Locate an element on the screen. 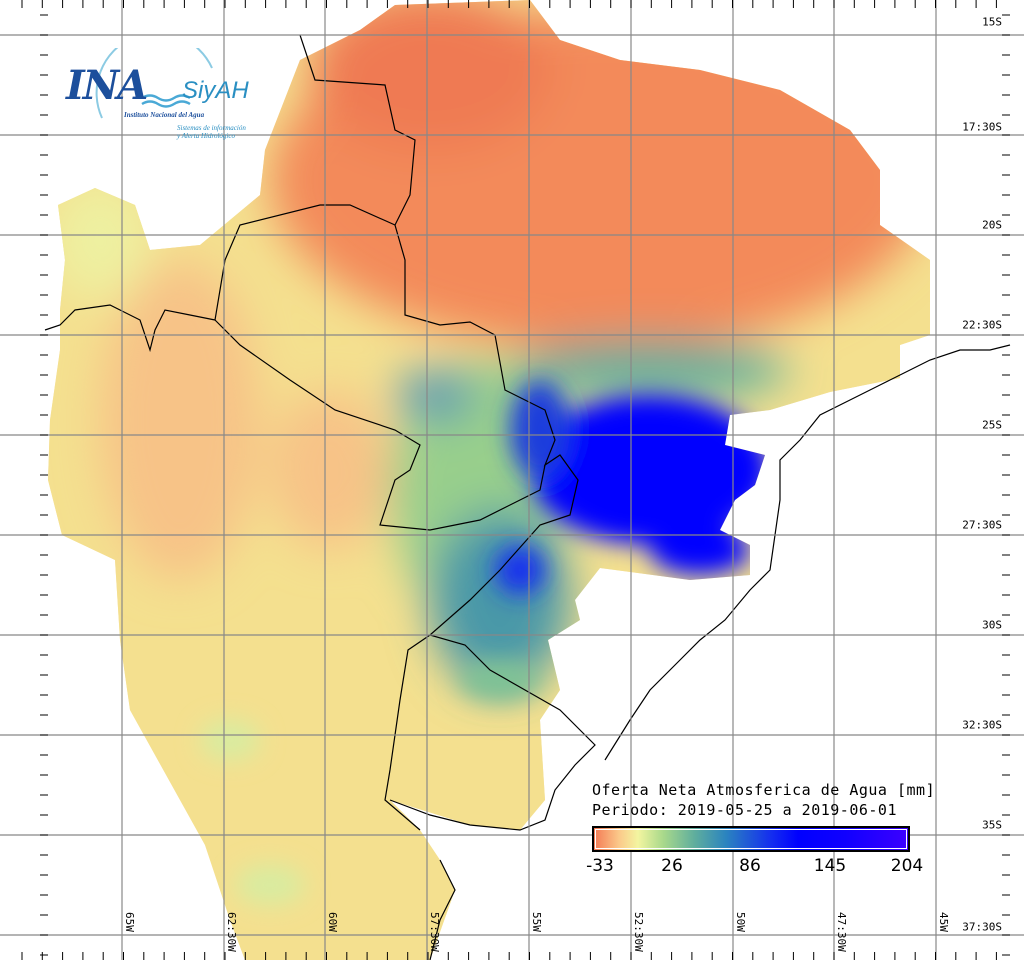  longitude-label: 50W is located at coordinates (740, 922).